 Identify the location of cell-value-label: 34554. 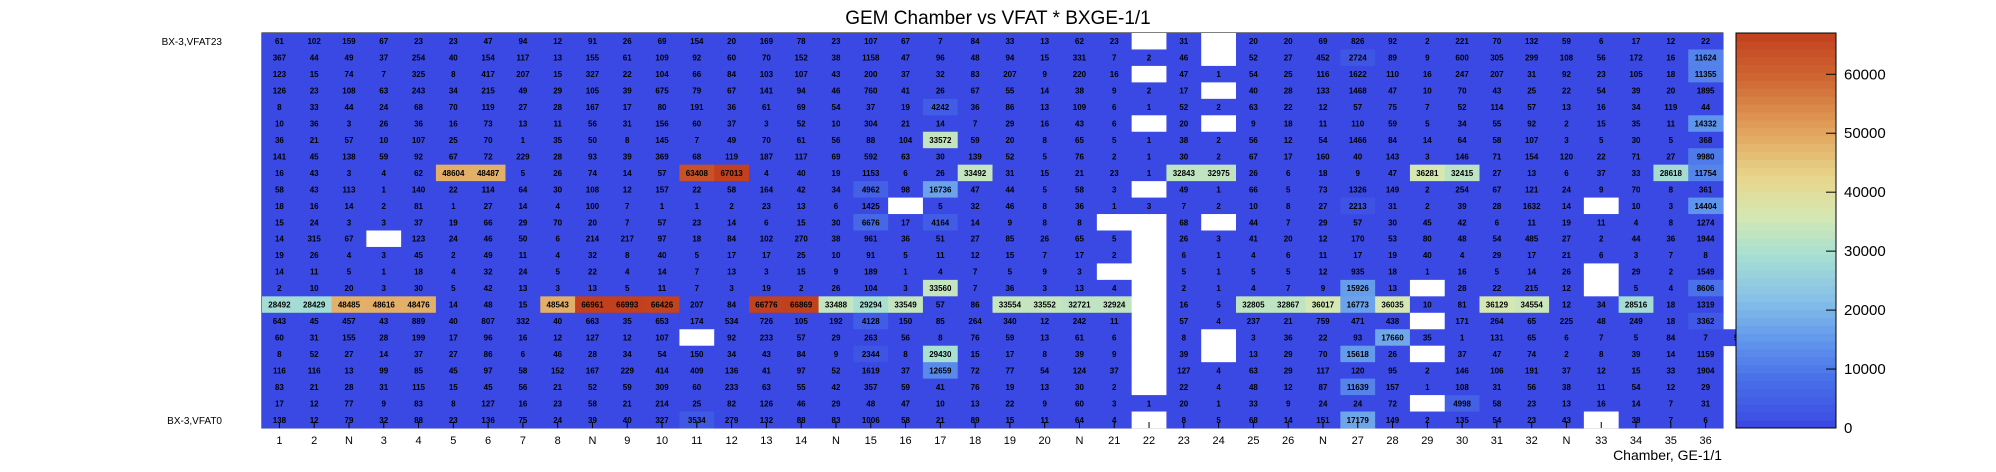
(1532, 305).